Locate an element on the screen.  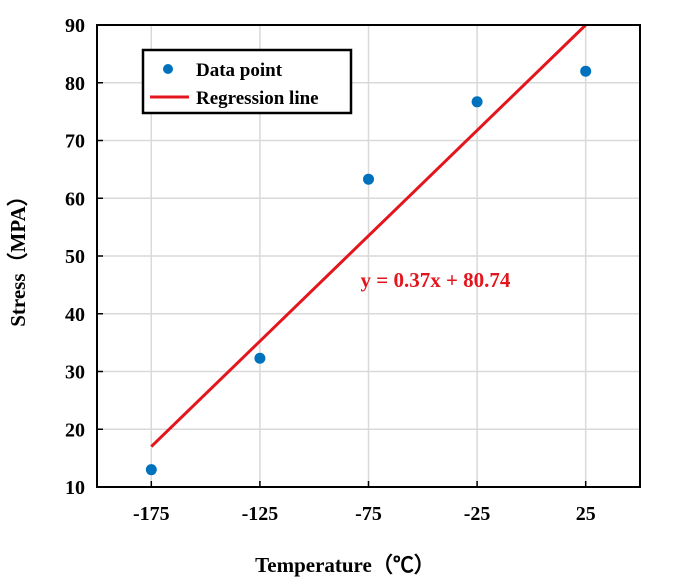
legend-data-point-marker is located at coordinates (168, 69).